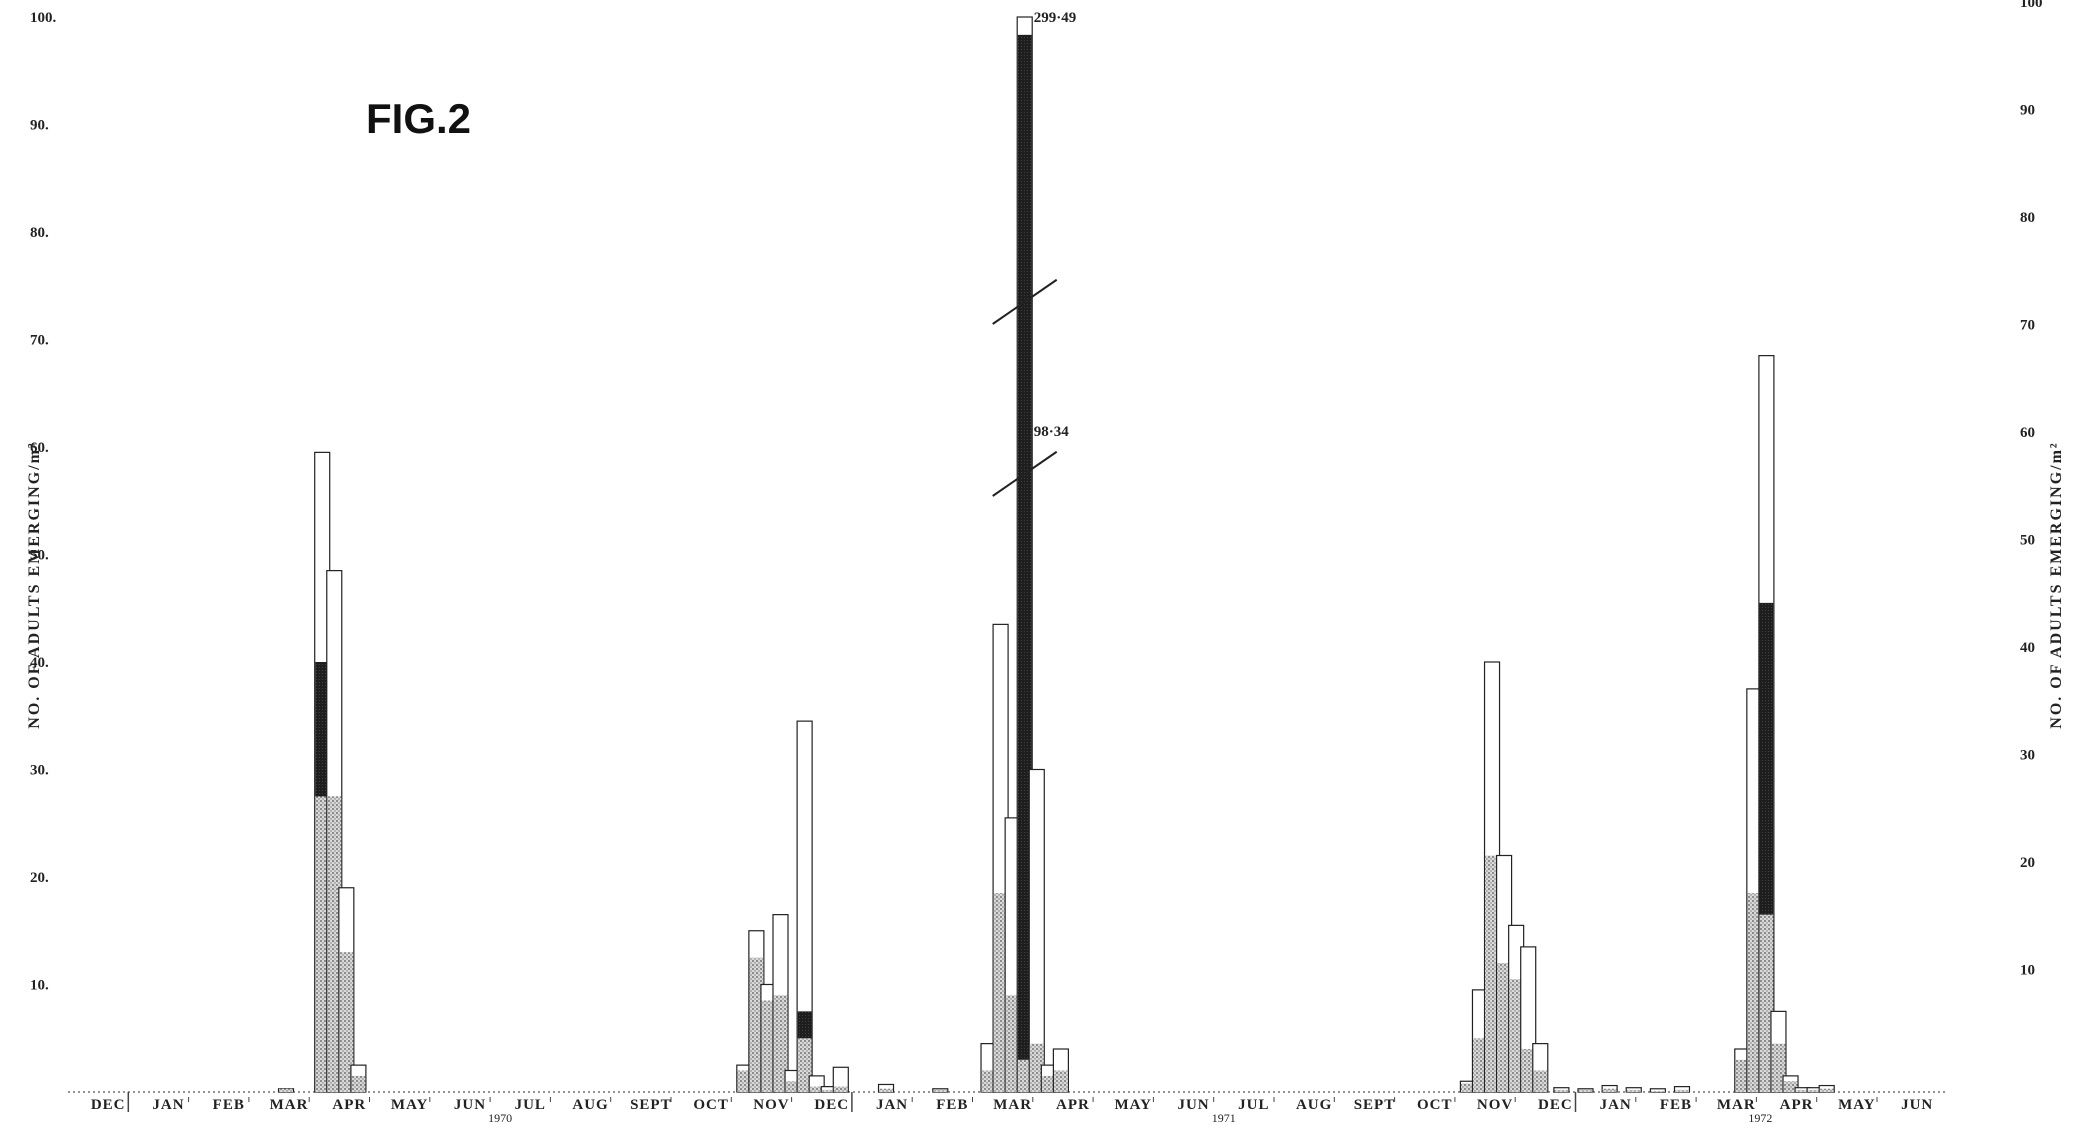 The image size is (2083, 1125). Describe the element at coordinates (39, 448) in the screenshot. I see `y-tick-label-left: 60.` at that location.